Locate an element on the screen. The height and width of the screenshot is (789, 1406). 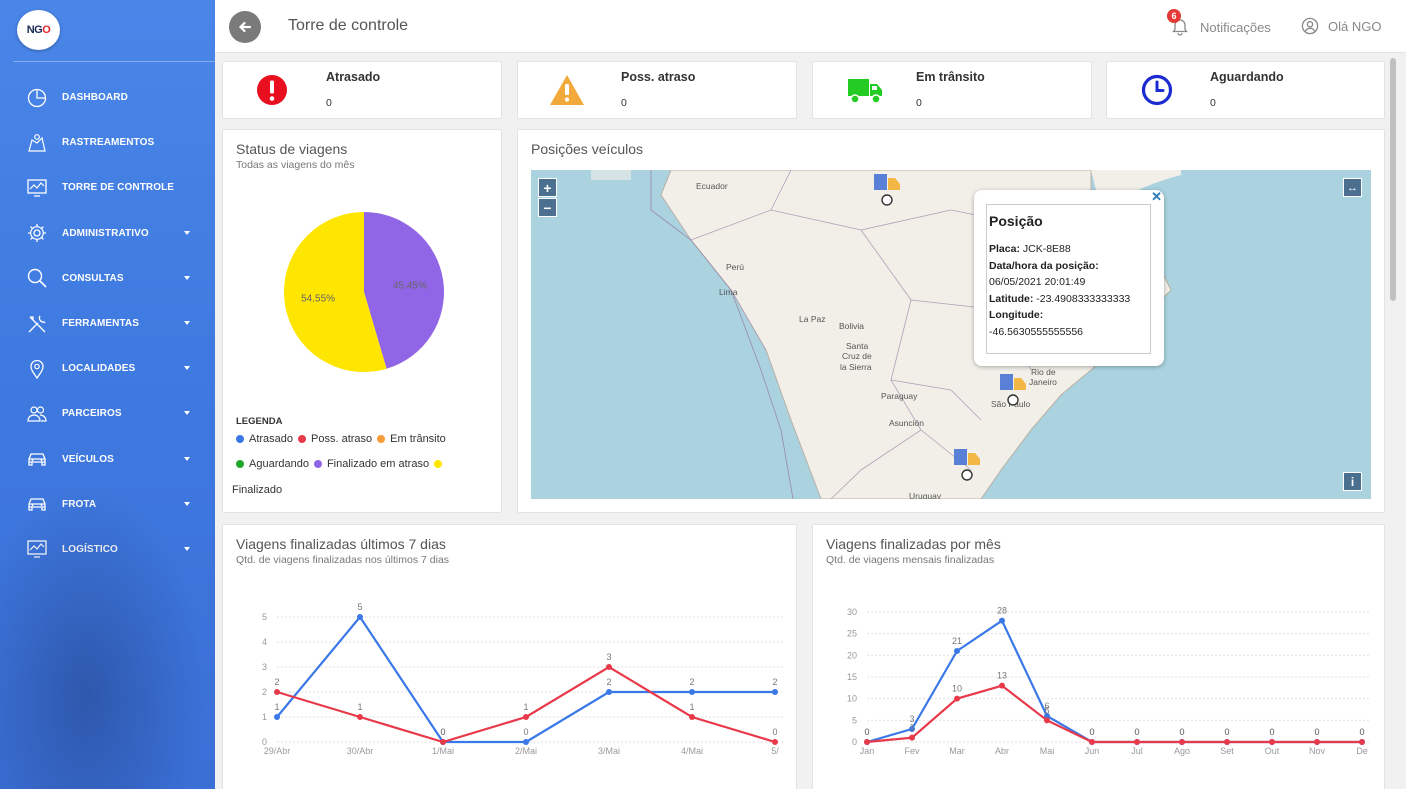
popup-lat-label: Latitude: is located at coordinates (1011, 298).